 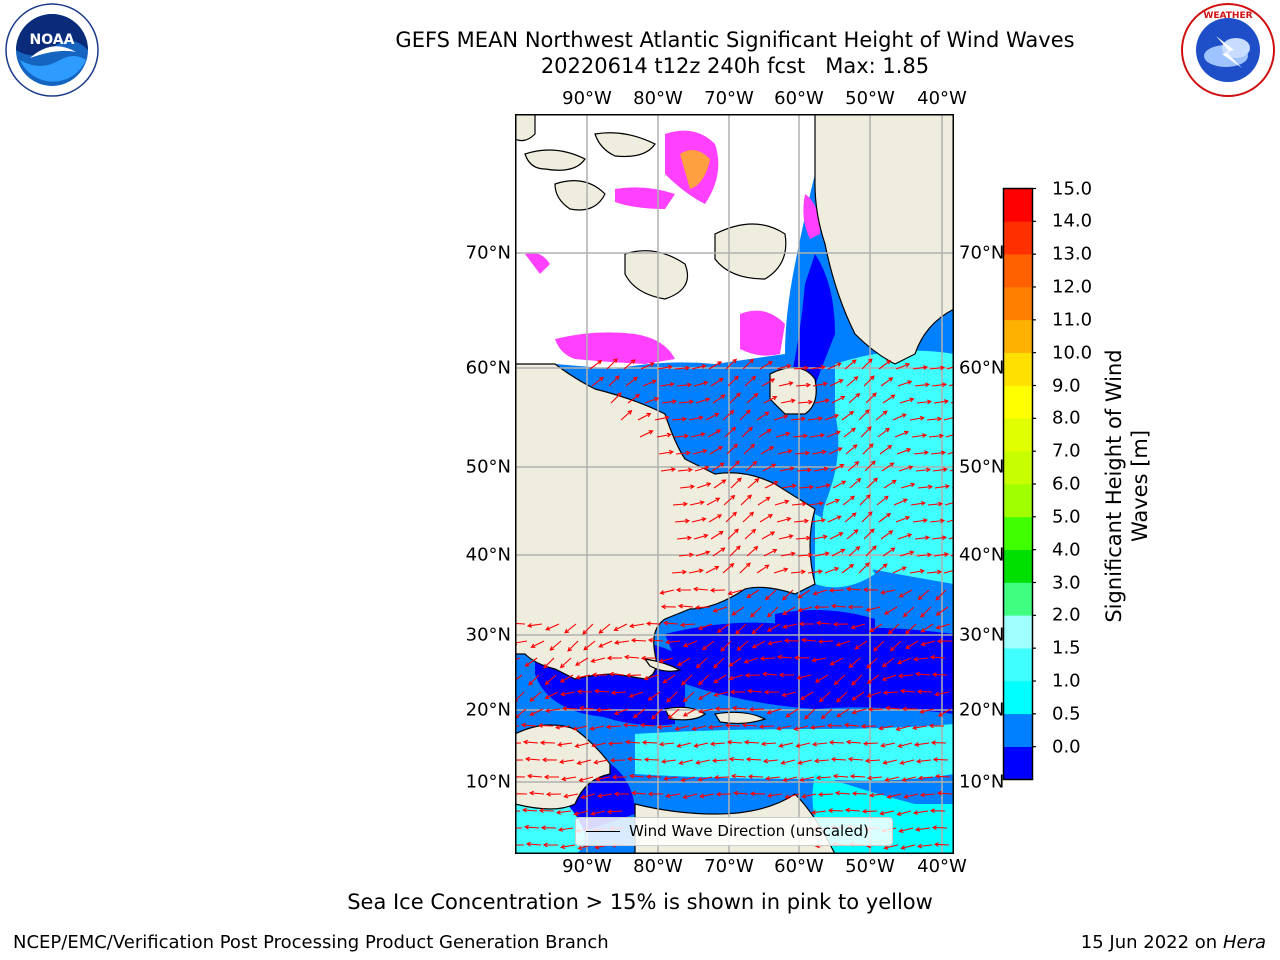 I want to click on lon-tick-top: 40°W, so click(x=942, y=98).